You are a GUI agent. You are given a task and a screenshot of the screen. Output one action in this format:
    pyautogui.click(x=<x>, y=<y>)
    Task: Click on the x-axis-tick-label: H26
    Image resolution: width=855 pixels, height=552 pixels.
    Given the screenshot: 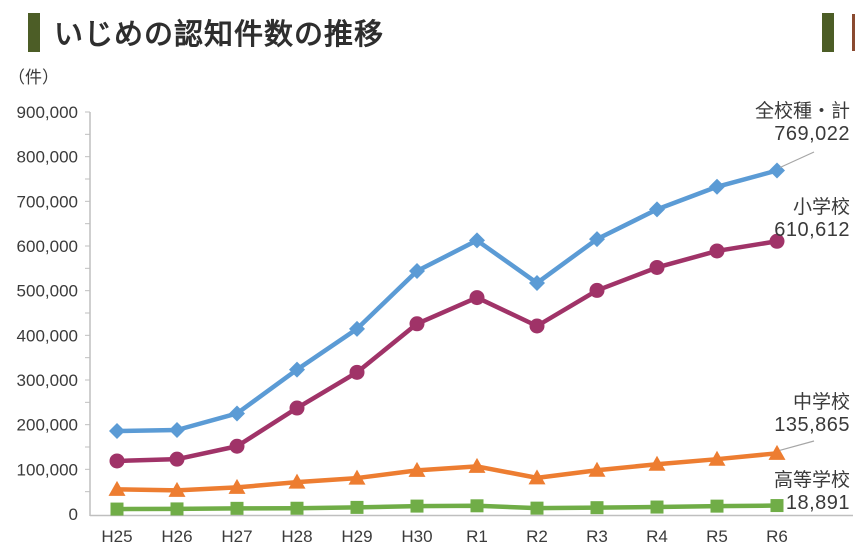 What is the action you would take?
    pyautogui.click(x=176, y=536)
    